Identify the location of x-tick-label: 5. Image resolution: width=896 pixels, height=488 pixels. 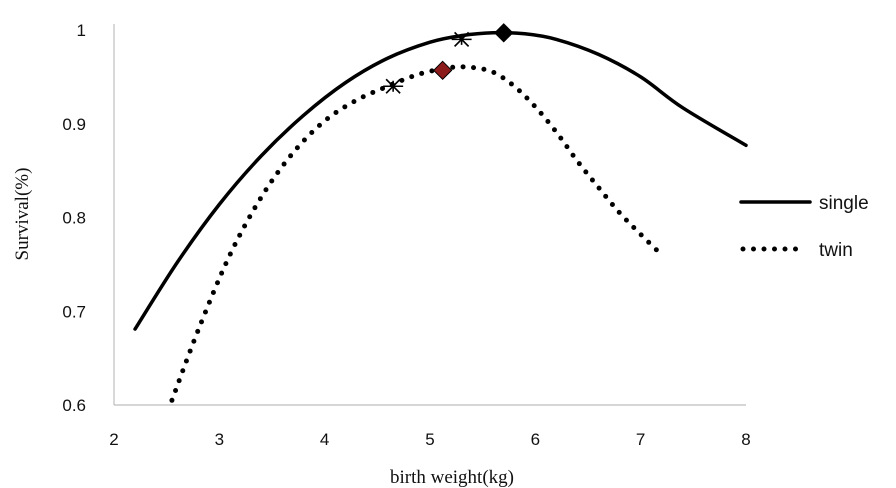
(429, 439).